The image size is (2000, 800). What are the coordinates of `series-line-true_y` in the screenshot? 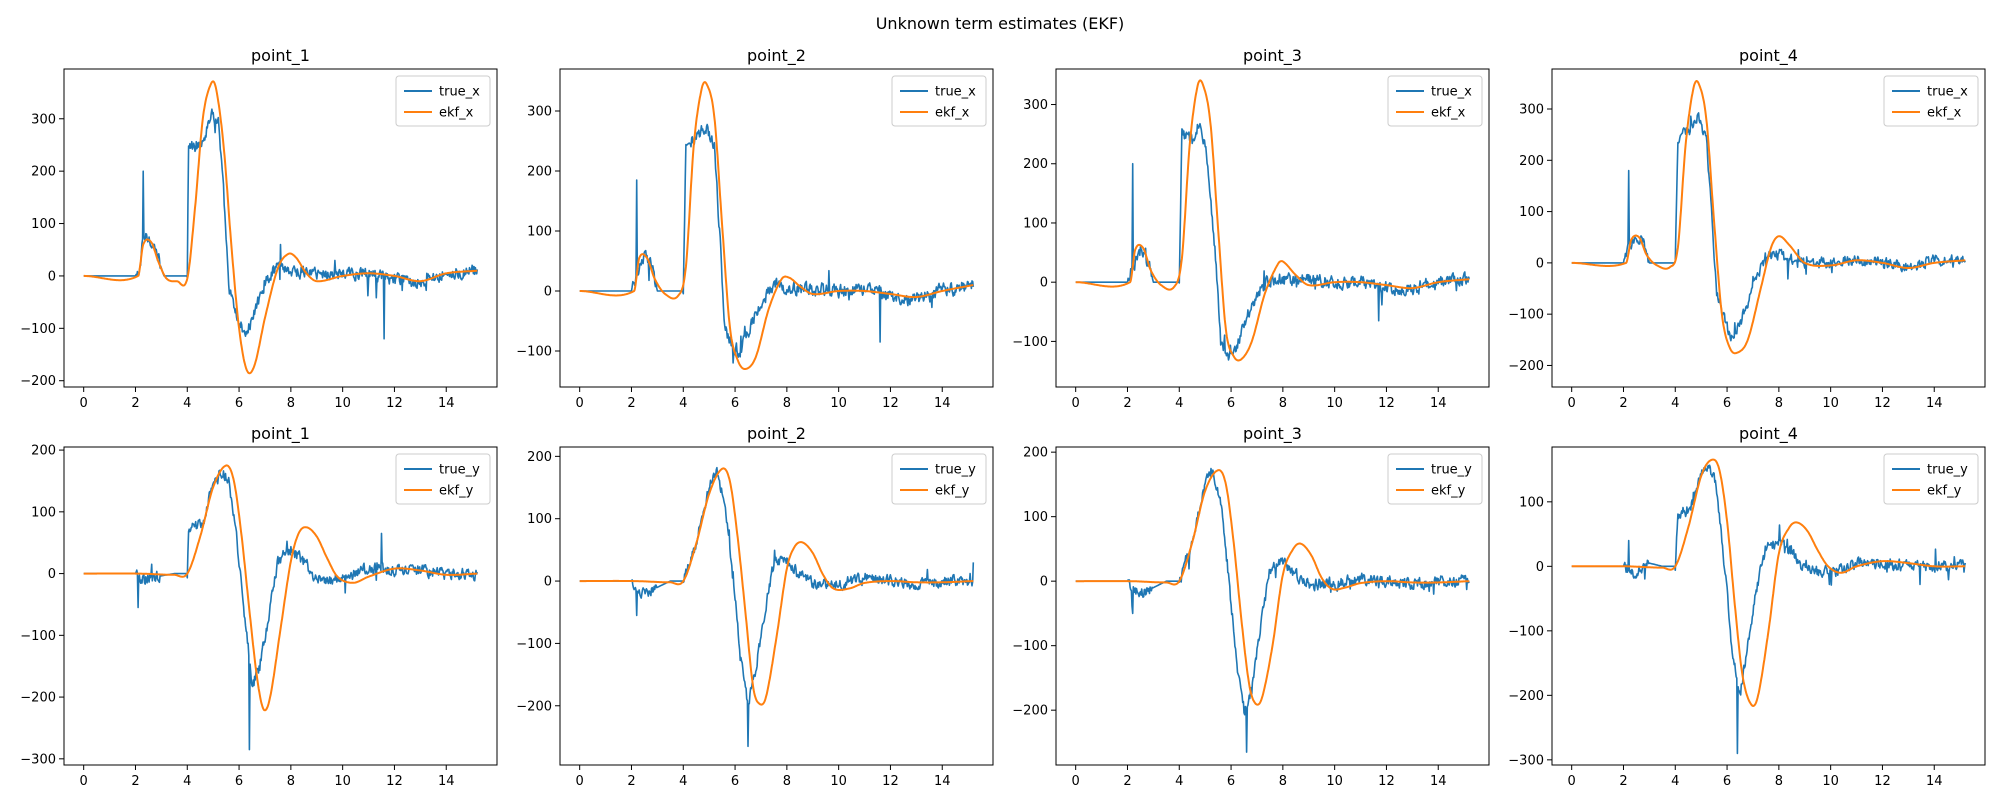 It's located at (1769, 609).